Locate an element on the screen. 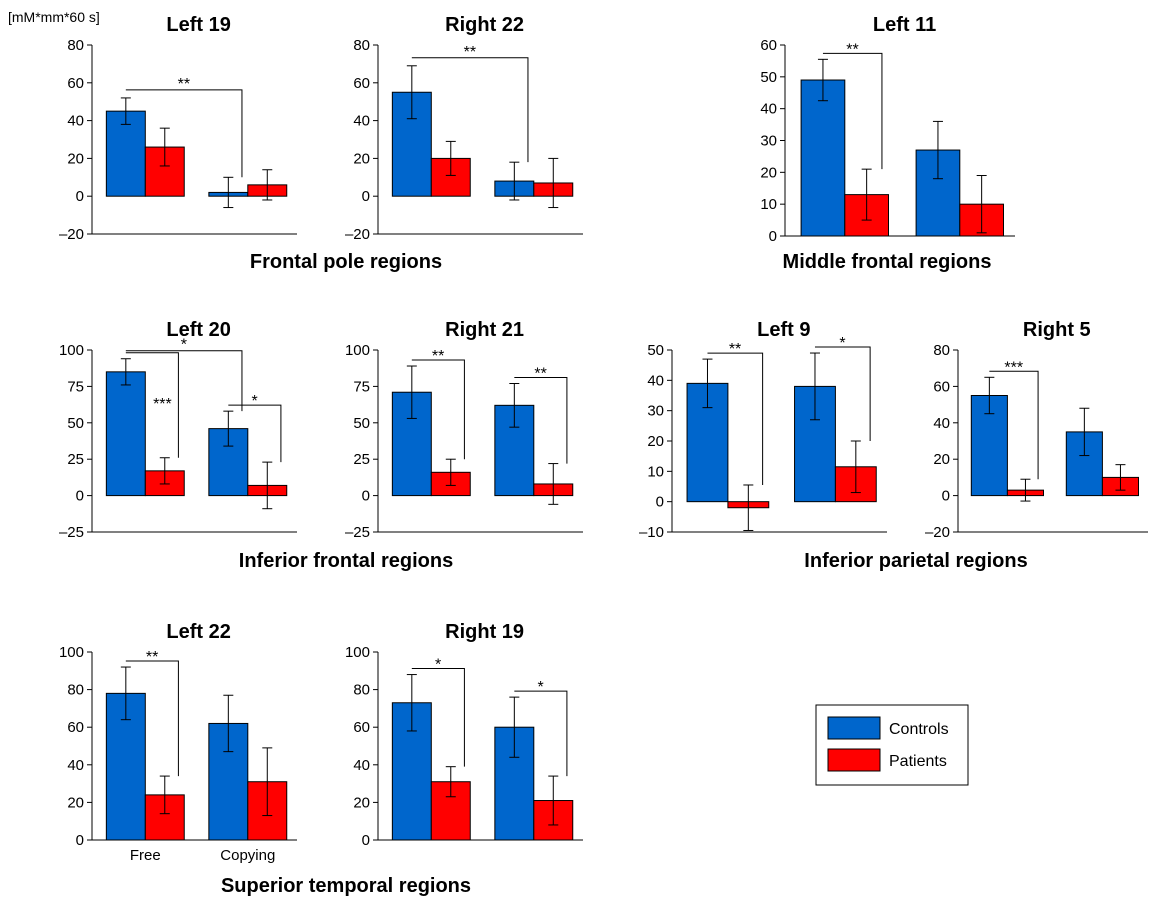 The height and width of the screenshot is (898, 1154). y-tick-label: –25 is located at coordinates (357, 532).